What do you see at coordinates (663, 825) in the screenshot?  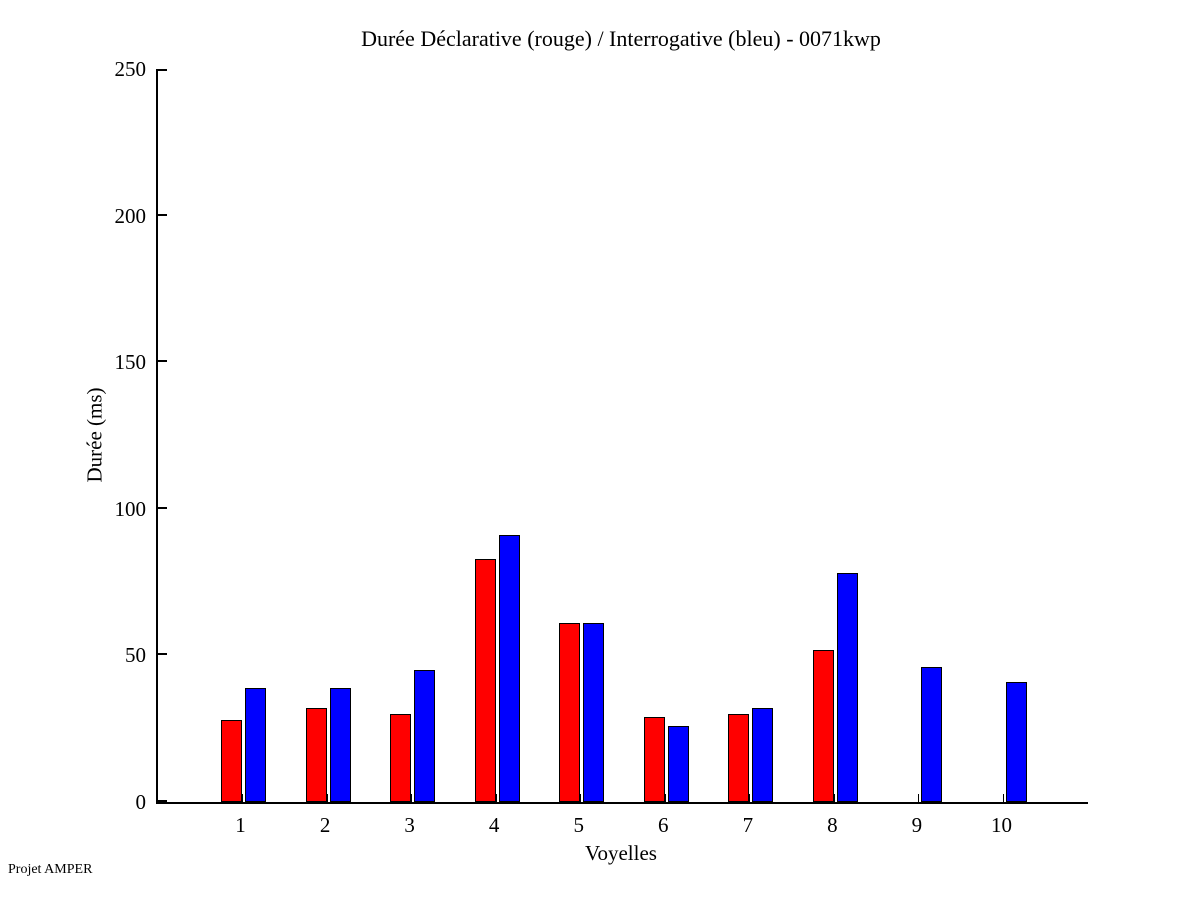 I see `x-tick-label-6: 6` at bounding box center [663, 825].